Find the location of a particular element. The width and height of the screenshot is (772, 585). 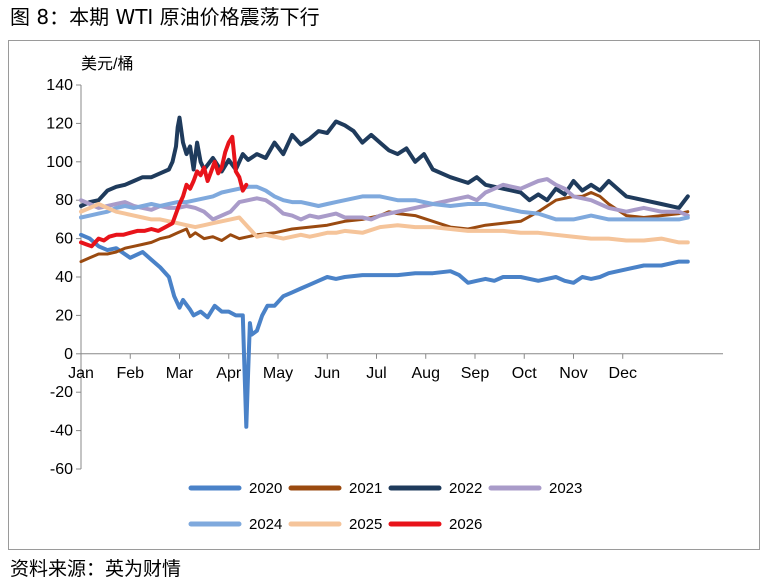

legend-label-2025: 2025 is located at coordinates (365, 524).